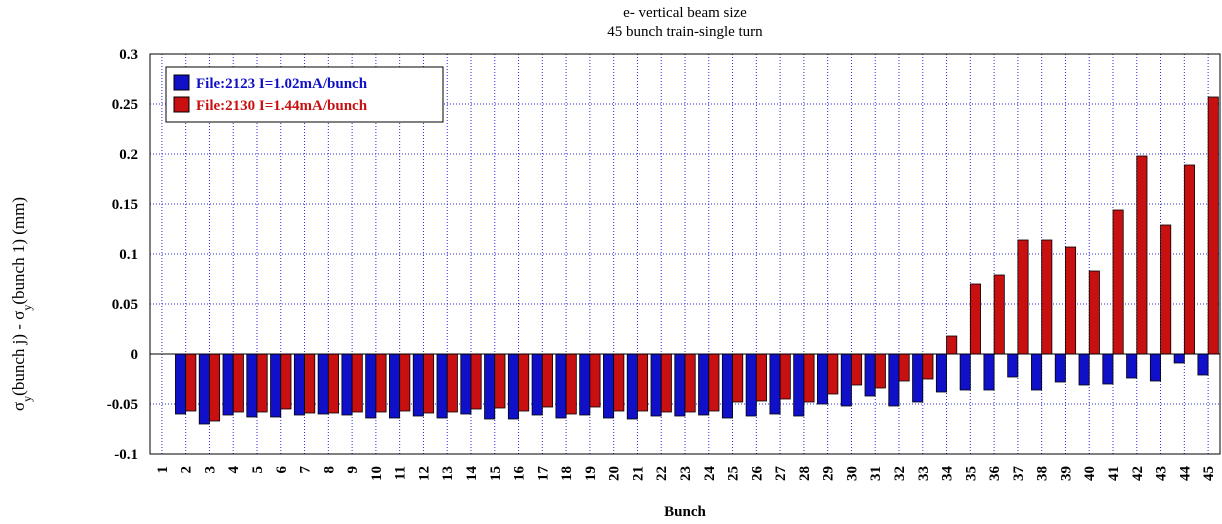 This screenshot has height=524, width=1222. What do you see at coordinates (520, 474) in the screenshot?
I see `x-tick-label: 16` at bounding box center [520, 474].